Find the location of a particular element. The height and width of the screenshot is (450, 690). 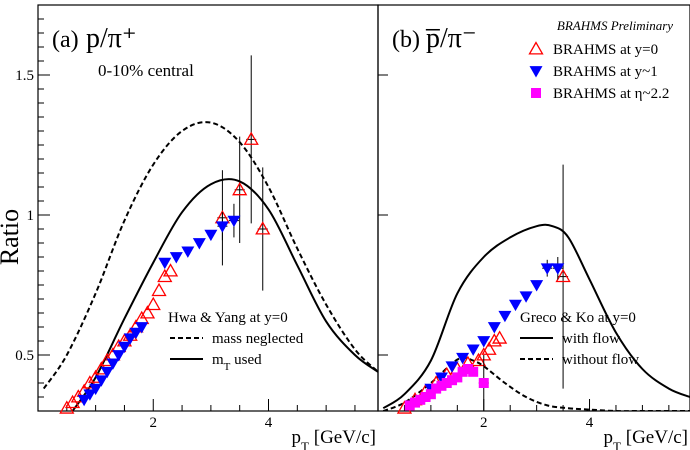

model-legend-label: without flow is located at coordinates (600, 360).